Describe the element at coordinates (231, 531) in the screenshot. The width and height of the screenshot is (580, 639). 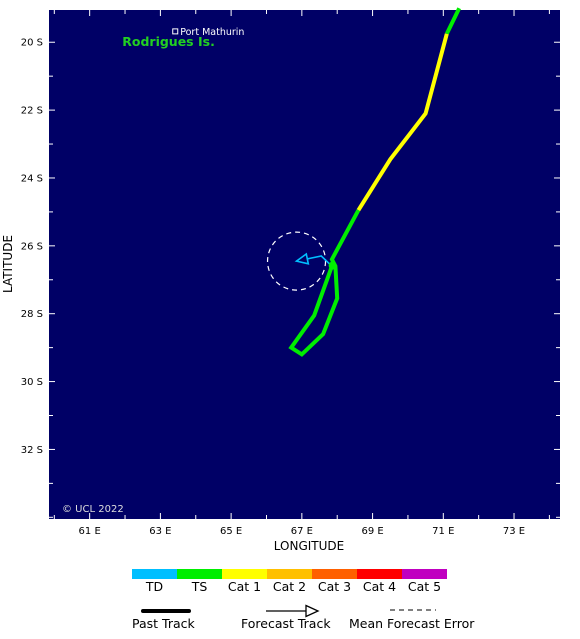
I see `lon-tick-label: 65 E` at that location.